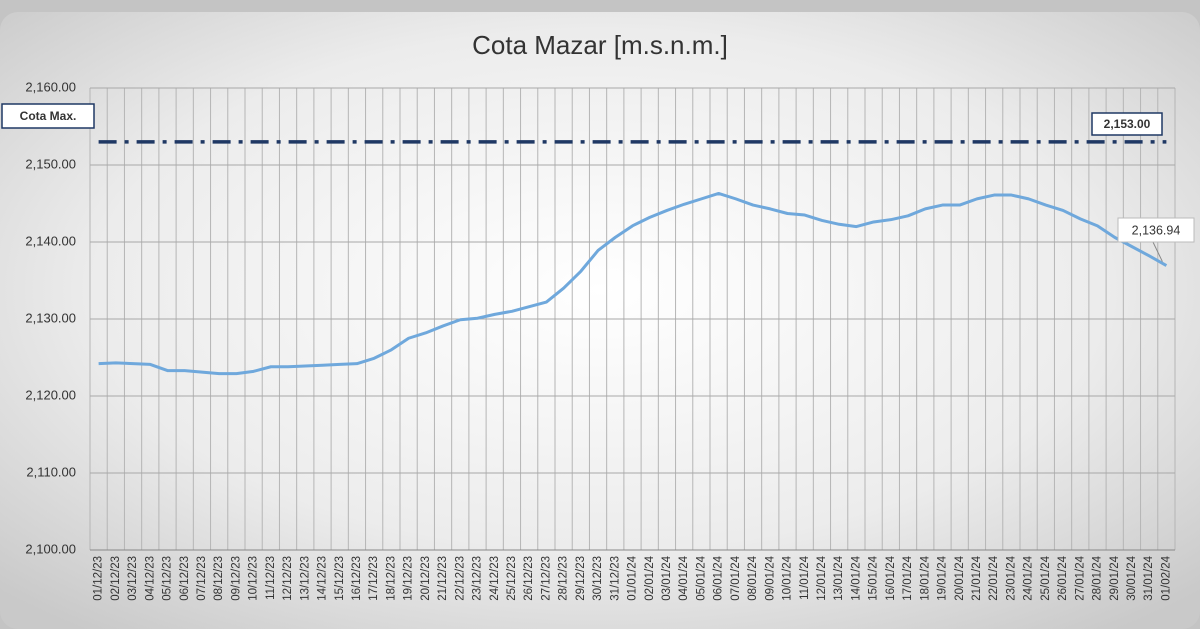  I want to click on y-tick-label: 2,120.00, so click(50, 394).